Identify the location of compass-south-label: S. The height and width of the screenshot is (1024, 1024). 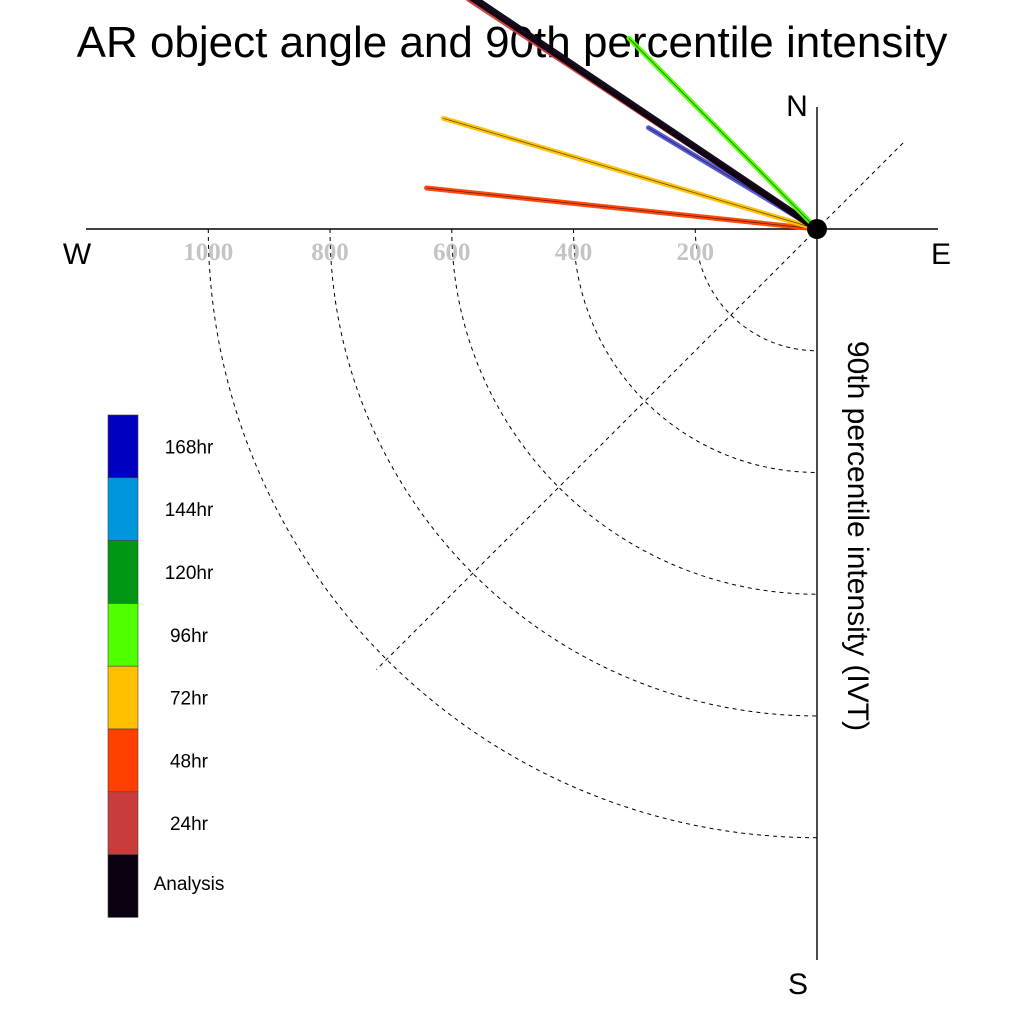
(798, 984).